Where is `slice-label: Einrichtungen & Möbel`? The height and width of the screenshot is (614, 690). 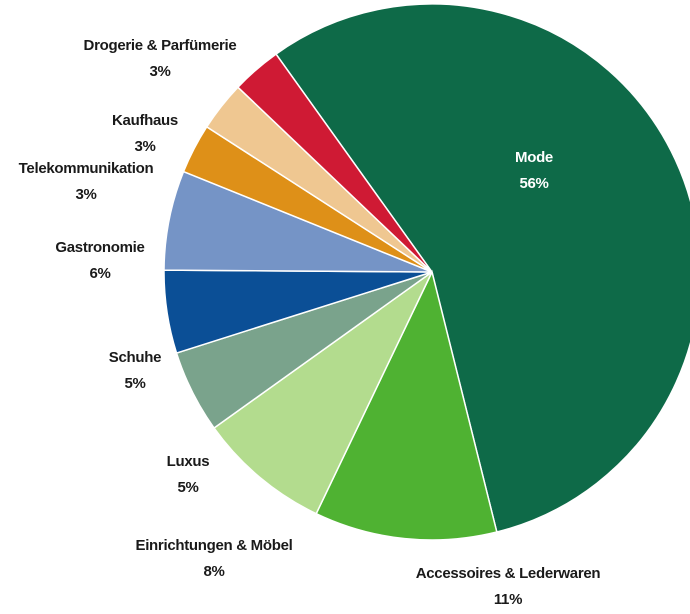 slice-label: Einrichtungen & Möbel is located at coordinates (213, 545).